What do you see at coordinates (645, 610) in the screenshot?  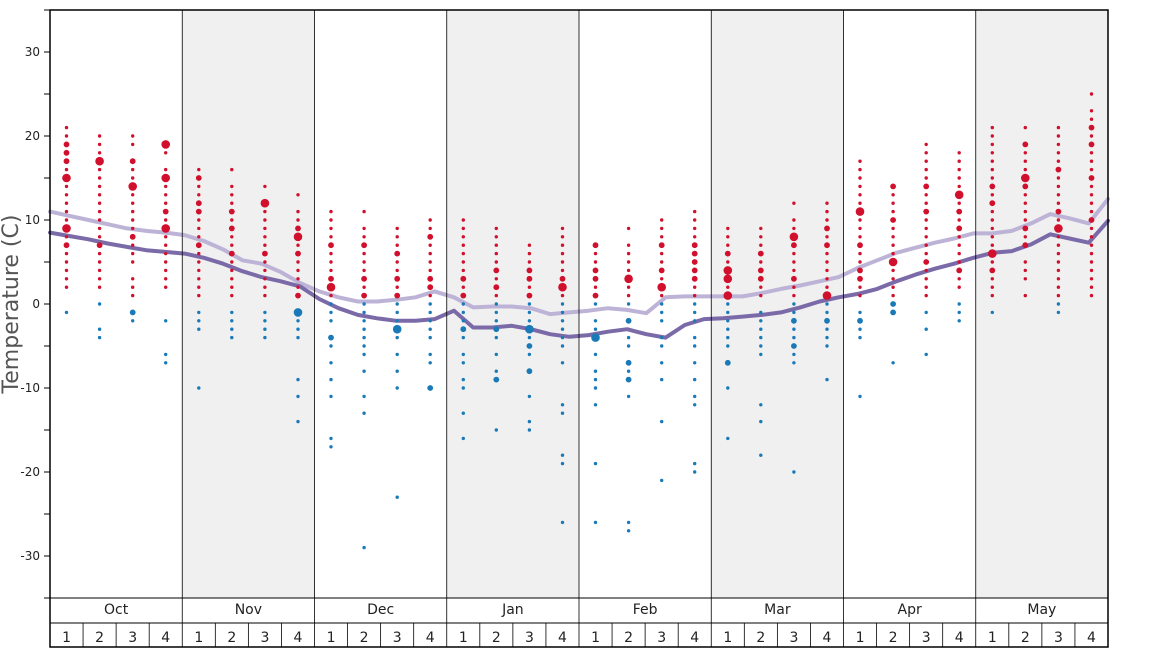 I see `month-label-feb: Feb` at bounding box center [645, 610].